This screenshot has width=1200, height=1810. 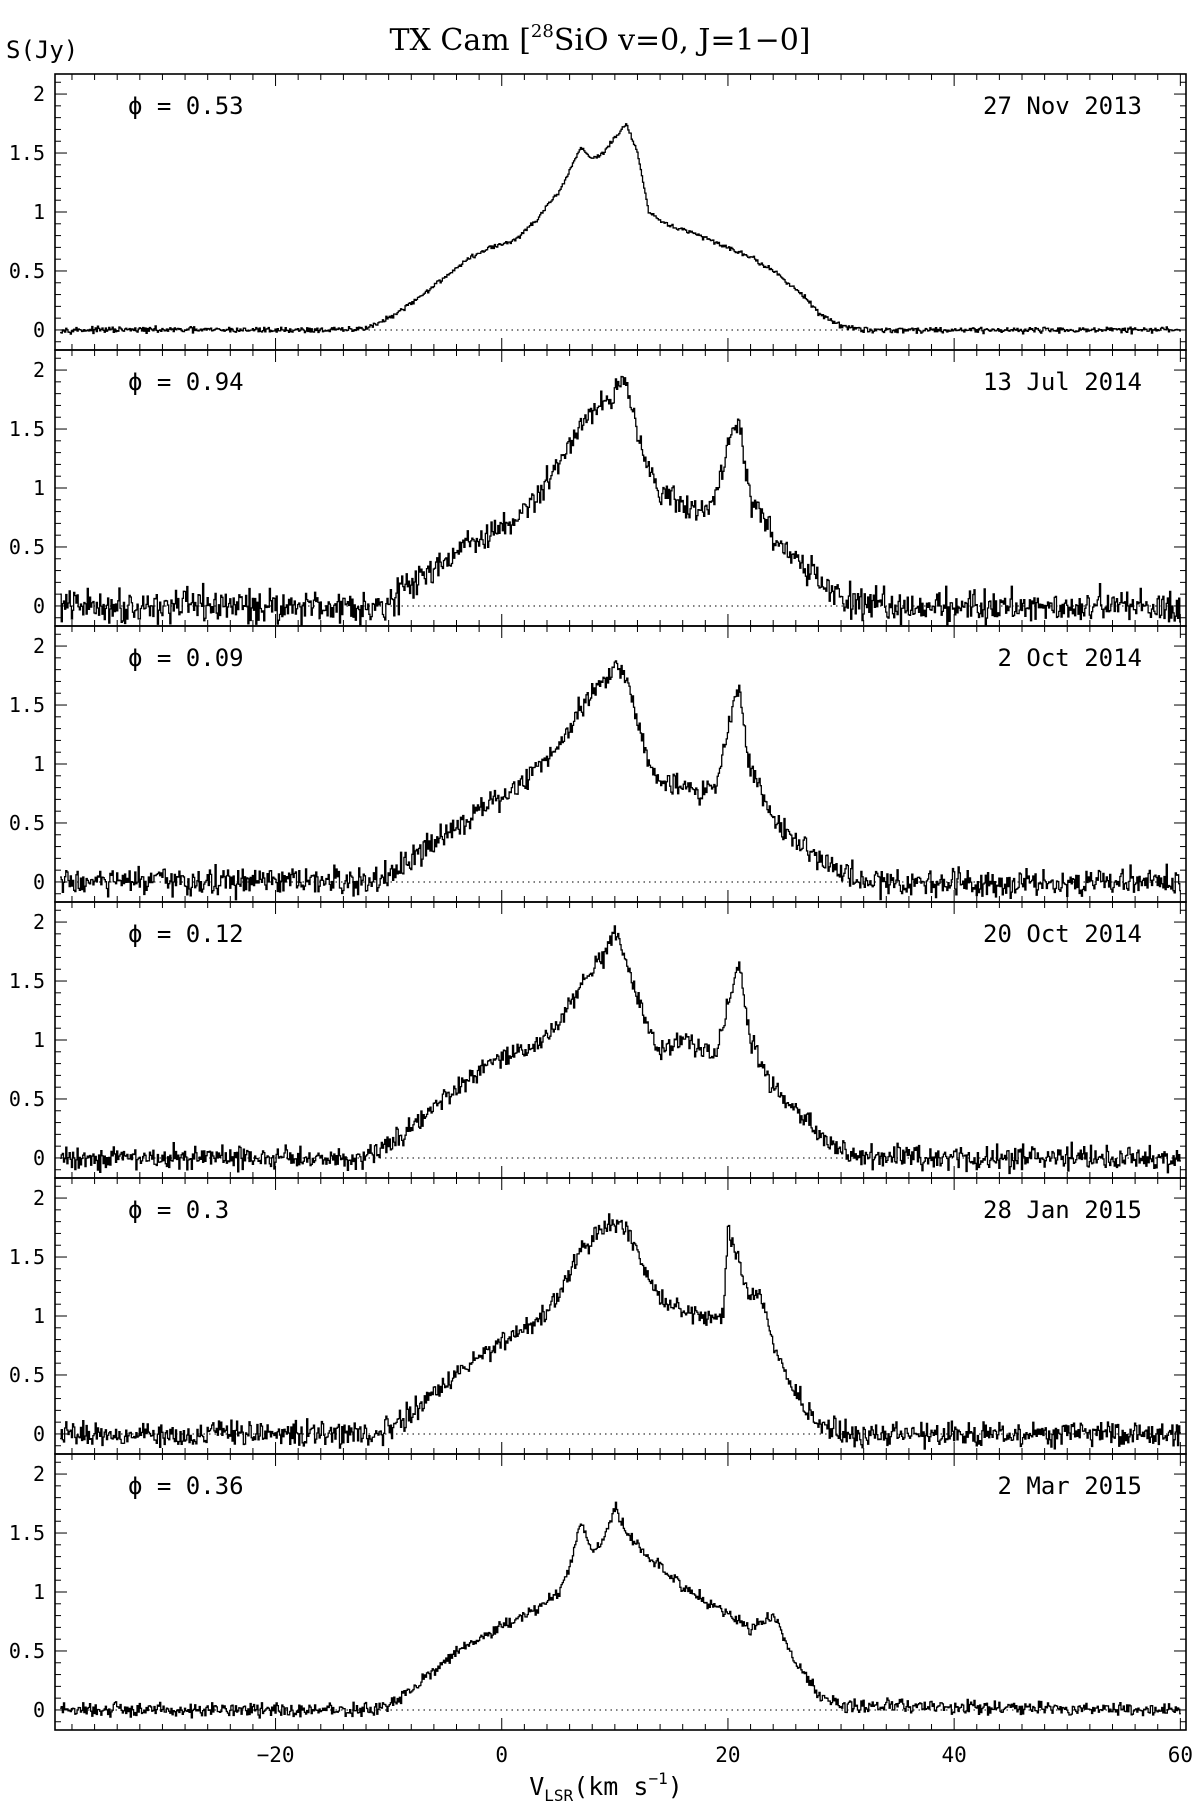 I want to click on phase-label: ϕ = 0.36, so click(x=186, y=1486).